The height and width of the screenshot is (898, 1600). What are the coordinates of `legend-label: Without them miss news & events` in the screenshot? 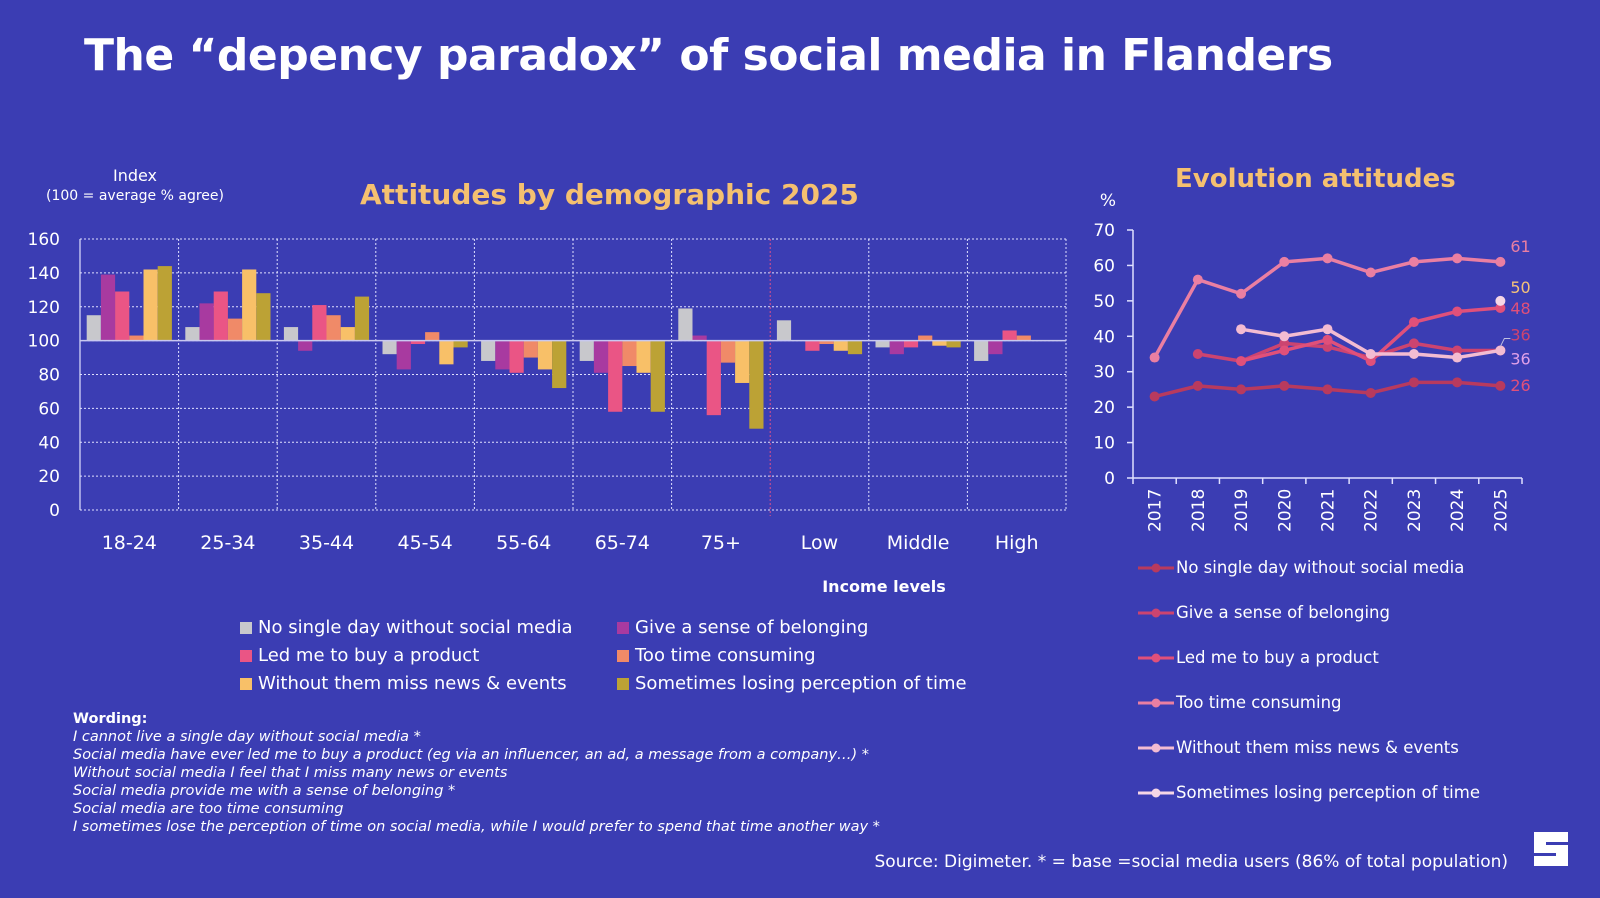 It's located at (412, 683).